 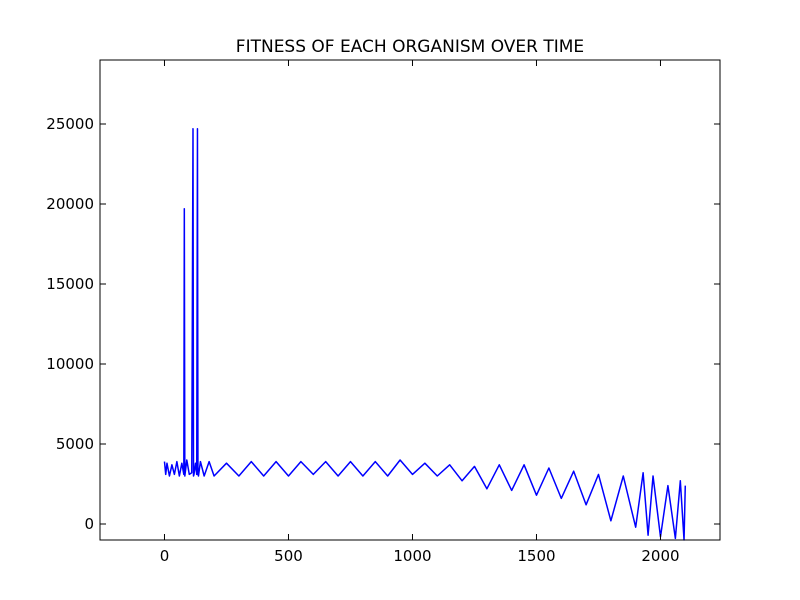 I want to click on x-tick-label: 1000, so click(x=412, y=556).